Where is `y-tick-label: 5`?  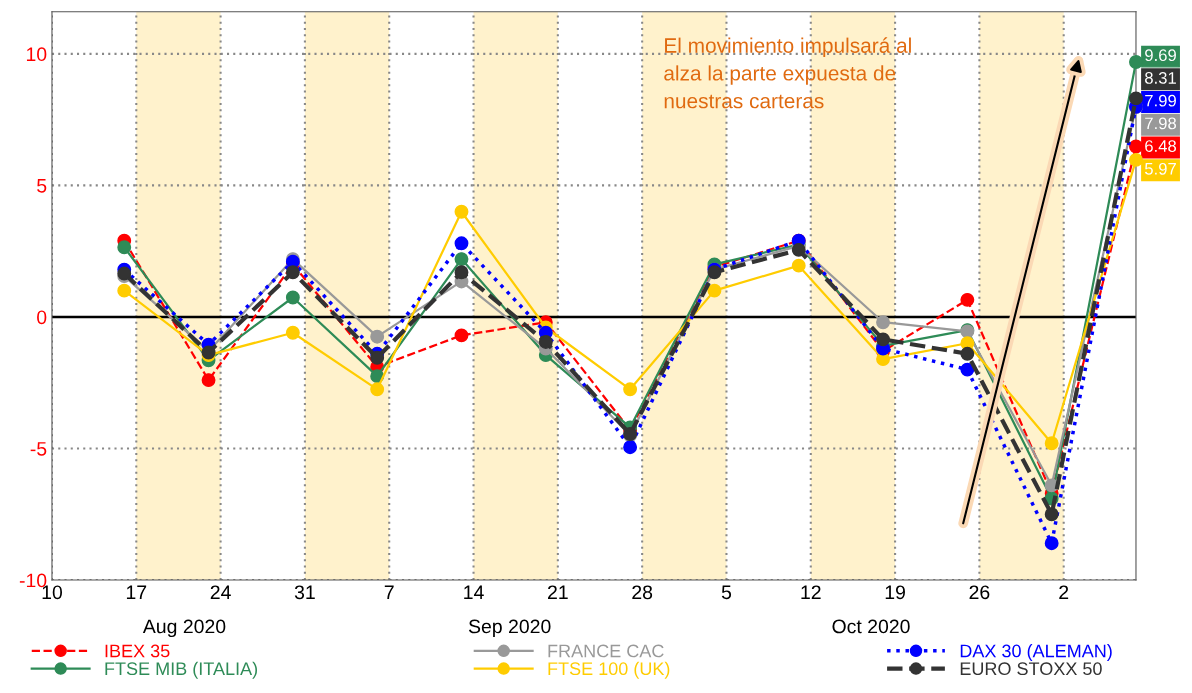 y-tick-label: 5 is located at coordinates (42, 186).